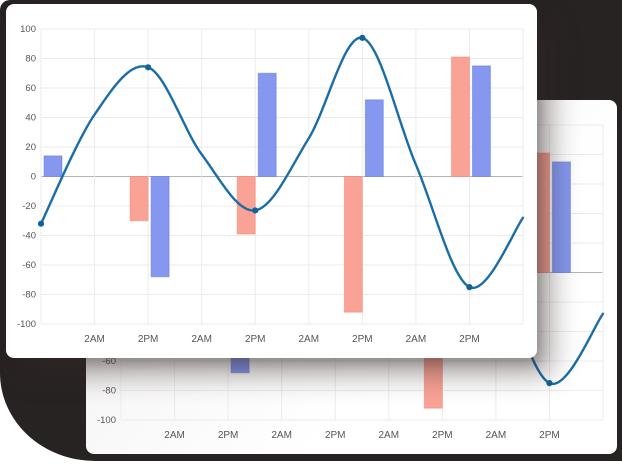 The width and height of the screenshot is (622, 465). What do you see at coordinates (30, 147) in the screenshot?
I see `svg-text: 20` at bounding box center [30, 147].